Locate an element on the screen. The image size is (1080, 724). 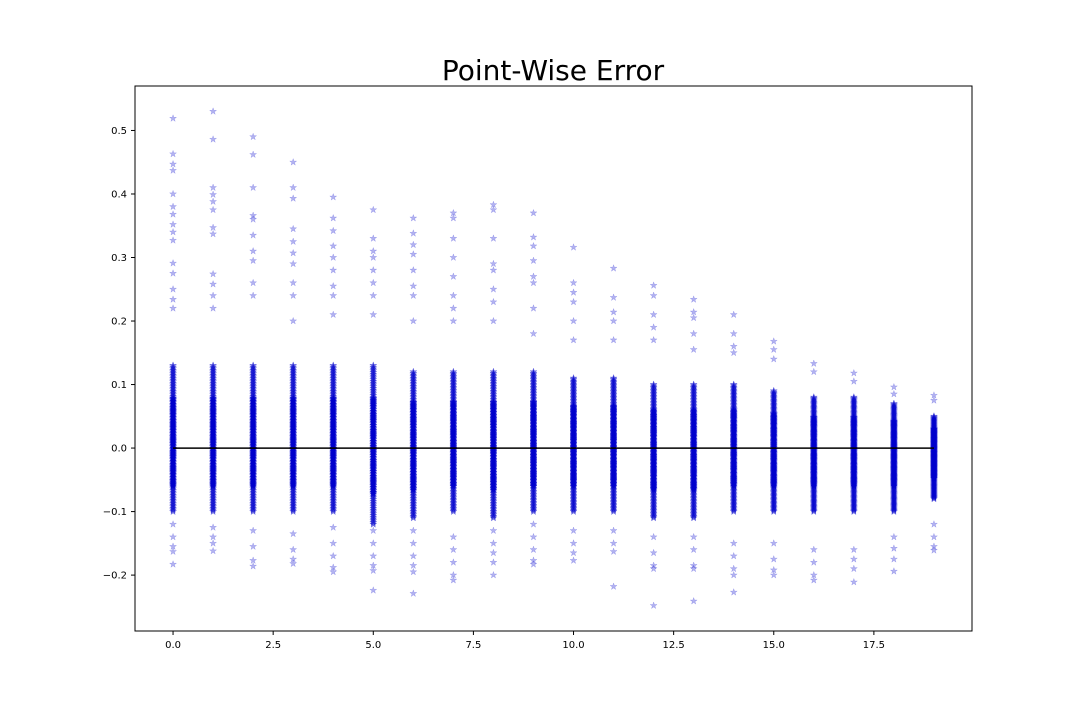
y-axis: −0.2 −0.1 0.0 0.1 0.2 0.3 0.4 0.5 is located at coordinates (119, 354).